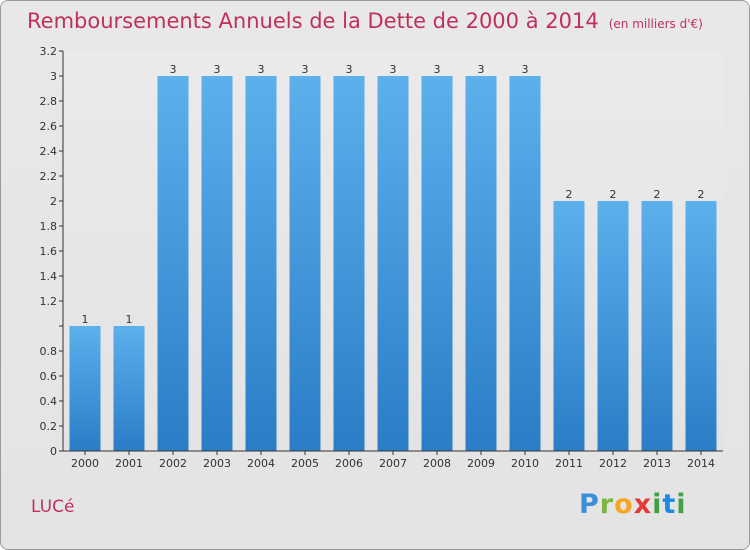  I want to click on x-tick-label: 2003, so click(217, 463).